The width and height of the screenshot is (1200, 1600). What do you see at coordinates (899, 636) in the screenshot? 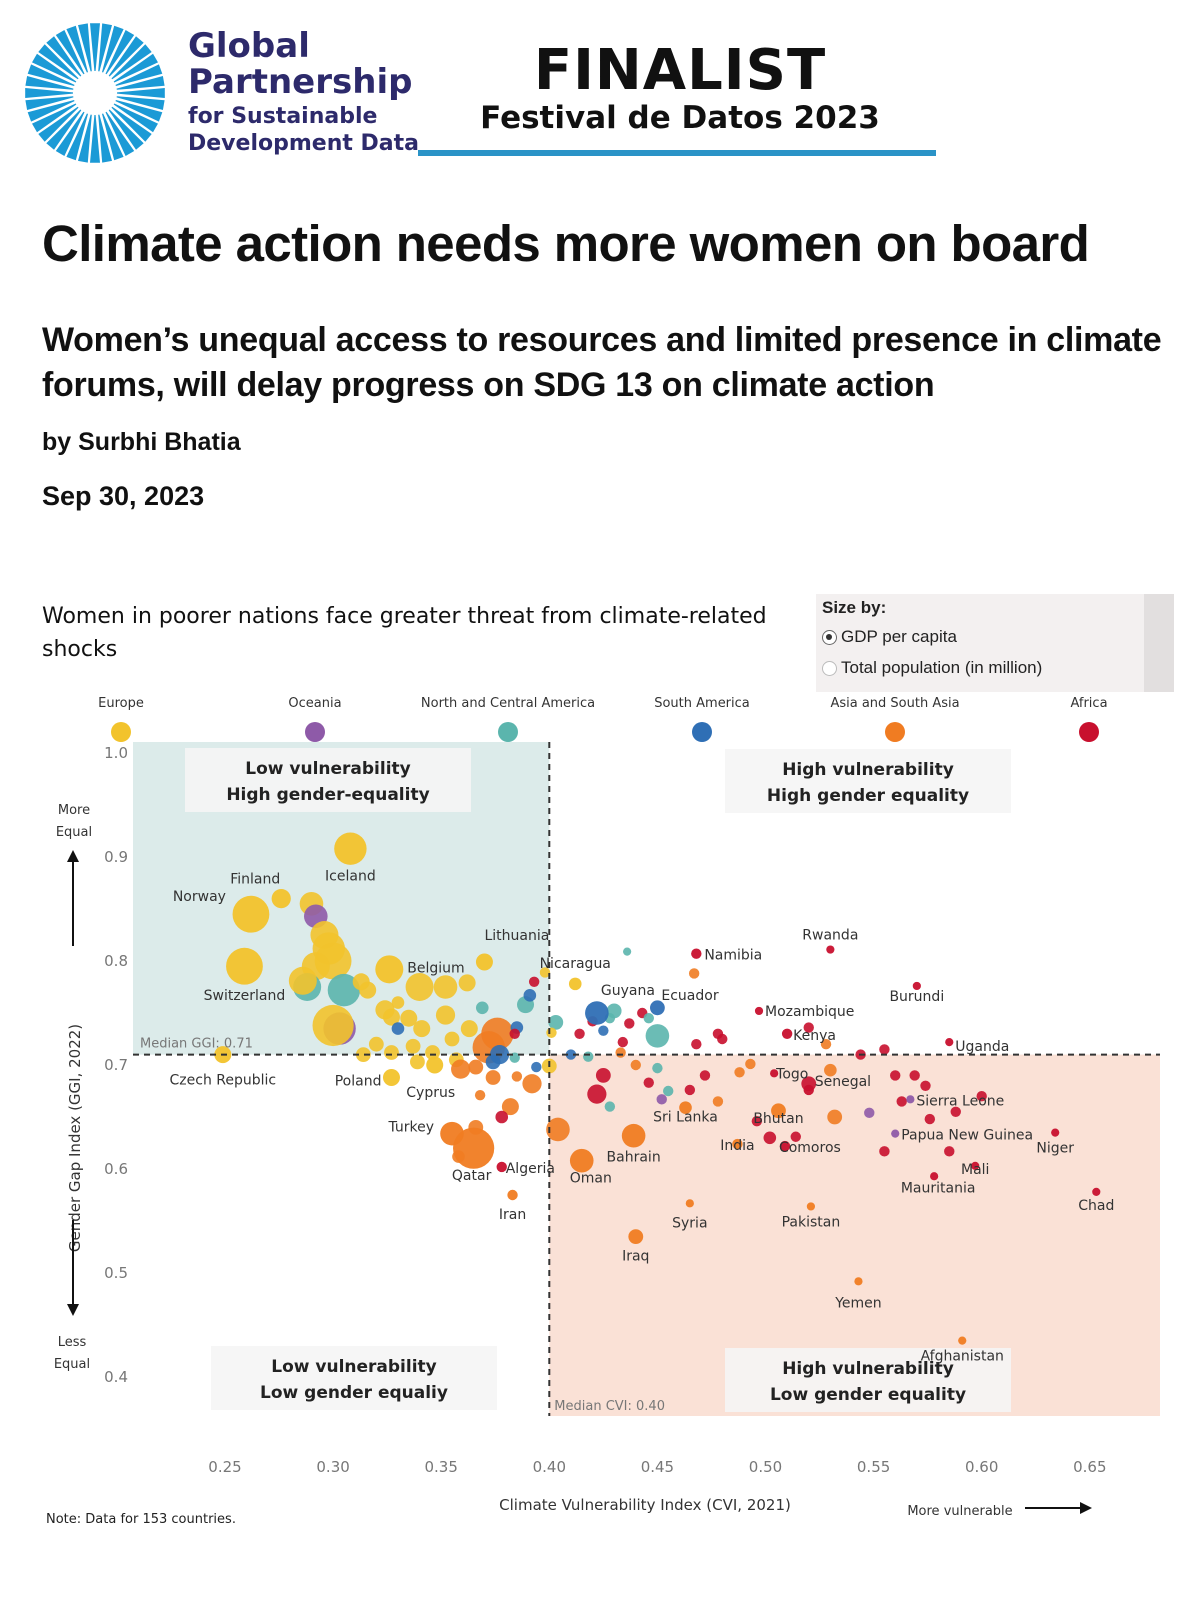
I see `radio-gdp-label: GDP per capita` at bounding box center [899, 636].